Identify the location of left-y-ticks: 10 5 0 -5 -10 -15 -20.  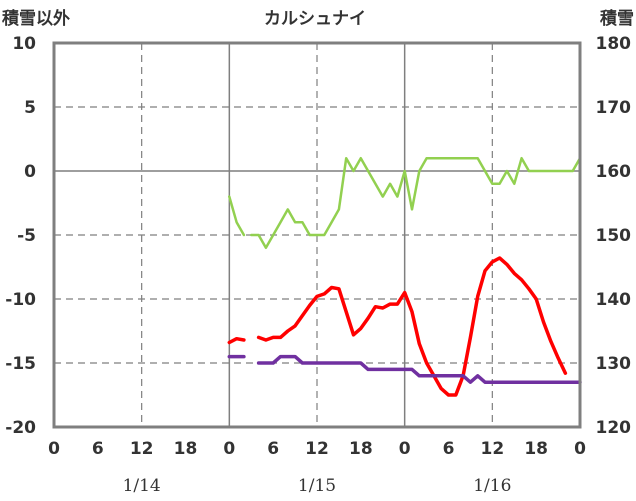
(20, 236).